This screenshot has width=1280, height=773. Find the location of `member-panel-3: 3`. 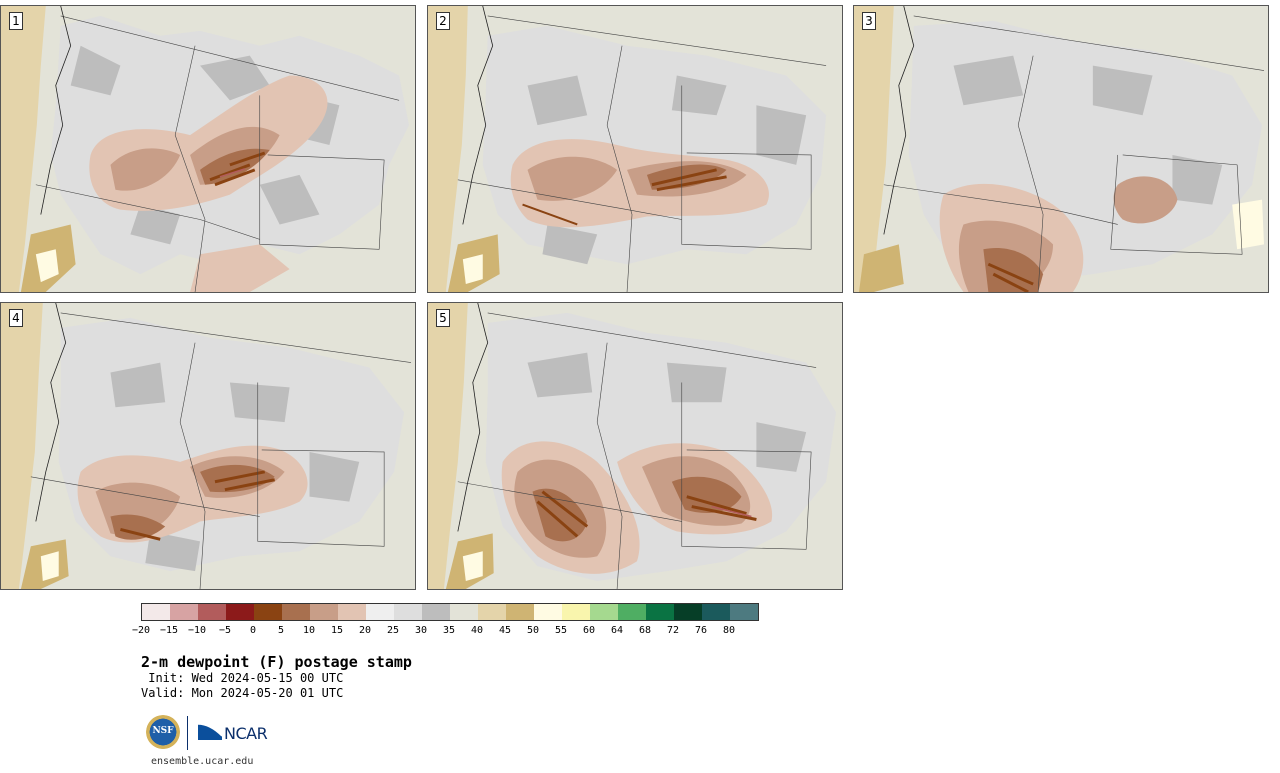

member-panel-3: 3 is located at coordinates (1061, 149).